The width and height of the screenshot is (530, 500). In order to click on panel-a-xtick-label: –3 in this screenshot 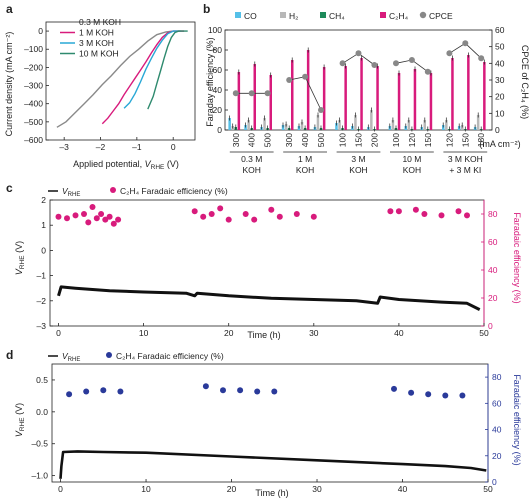, I will do `click(64, 147)`.